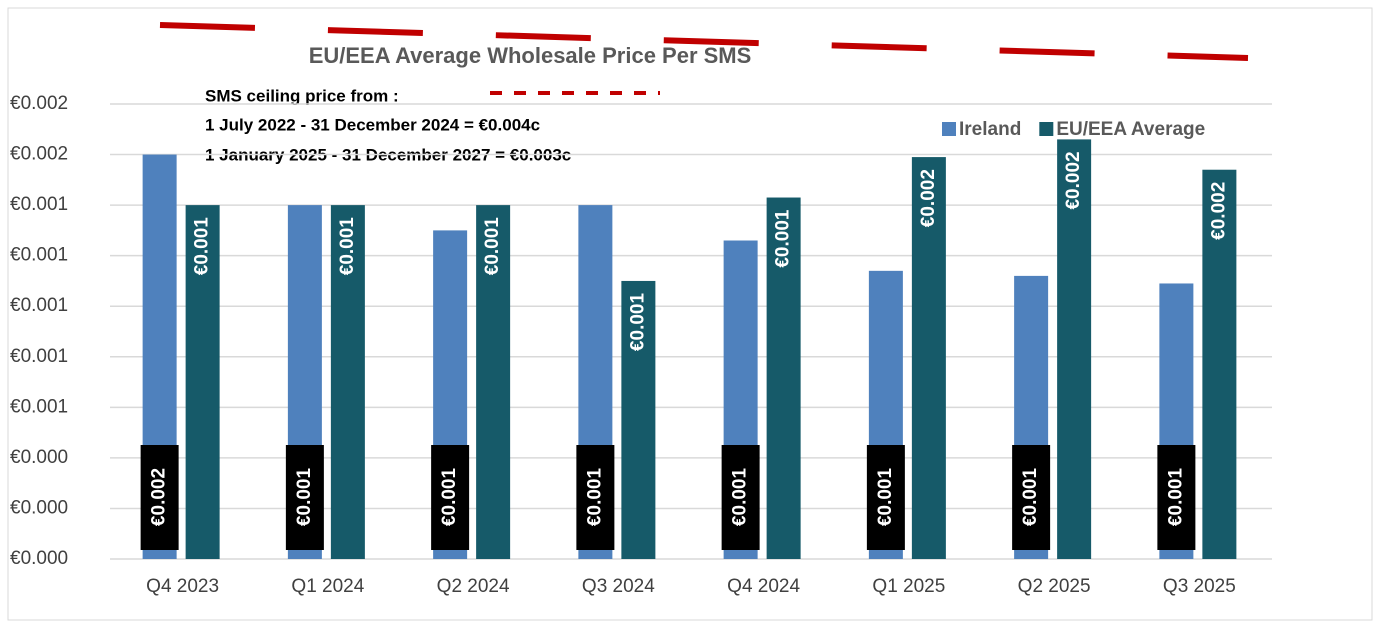  What do you see at coordinates (530, 55) in the screenshot?
I see `chart-title: EU/EEA Average Wholesale Price Per SMS` at bounding box center [530, 55].